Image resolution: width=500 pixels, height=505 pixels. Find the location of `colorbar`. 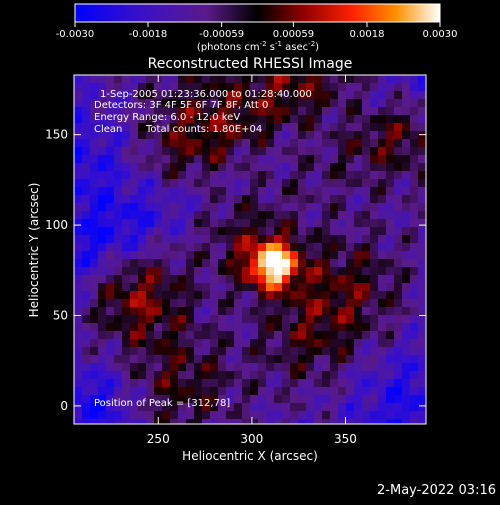

colorbar is located at coordinates (257, 13).